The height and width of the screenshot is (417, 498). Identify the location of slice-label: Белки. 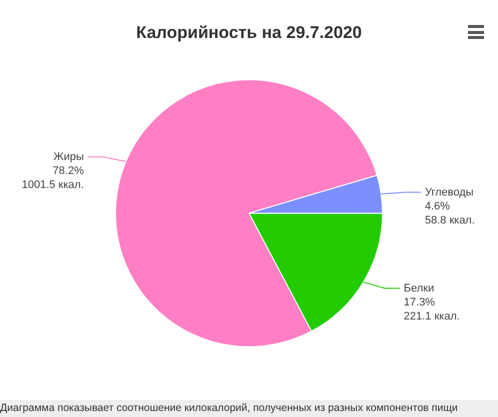
(419, 288).